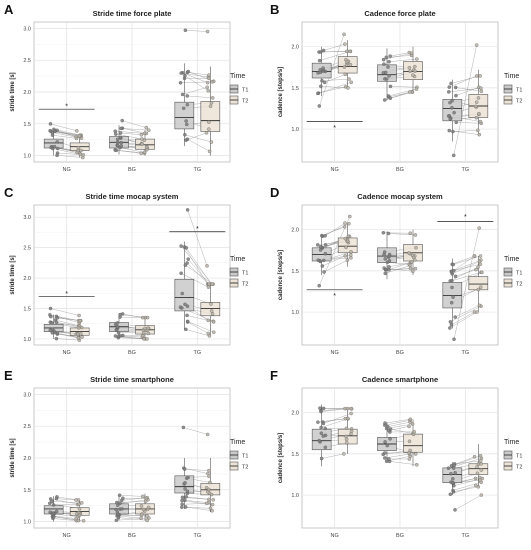 This screenshot has width=531, height=550. What do you see at coordinates (335, 170) in the screenshot?
I see `x-tick-label: NG` at bounding box center [335, 170].